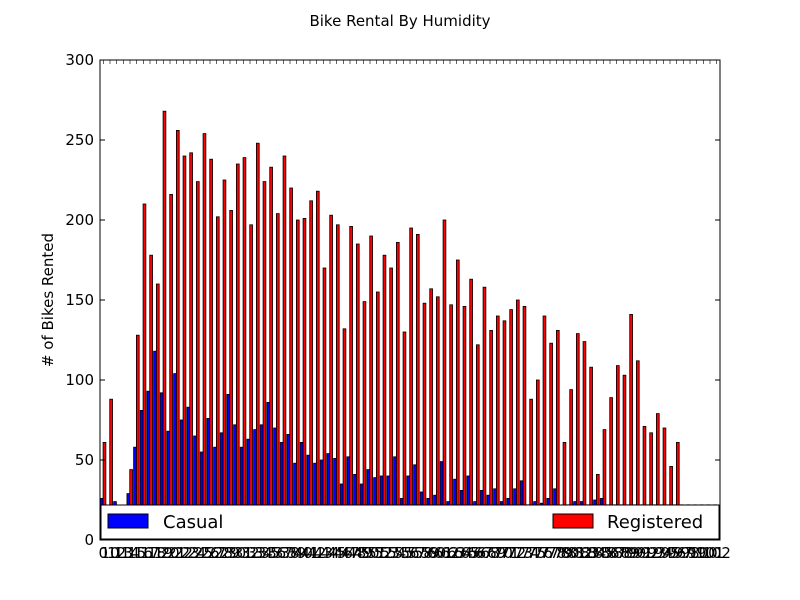 The width and height of the screenshot is (800, 600). What do you see at coordinates (236, 553) in the screenshot?
I see `x-tick-label: 30` at bounding box center [236, 553].